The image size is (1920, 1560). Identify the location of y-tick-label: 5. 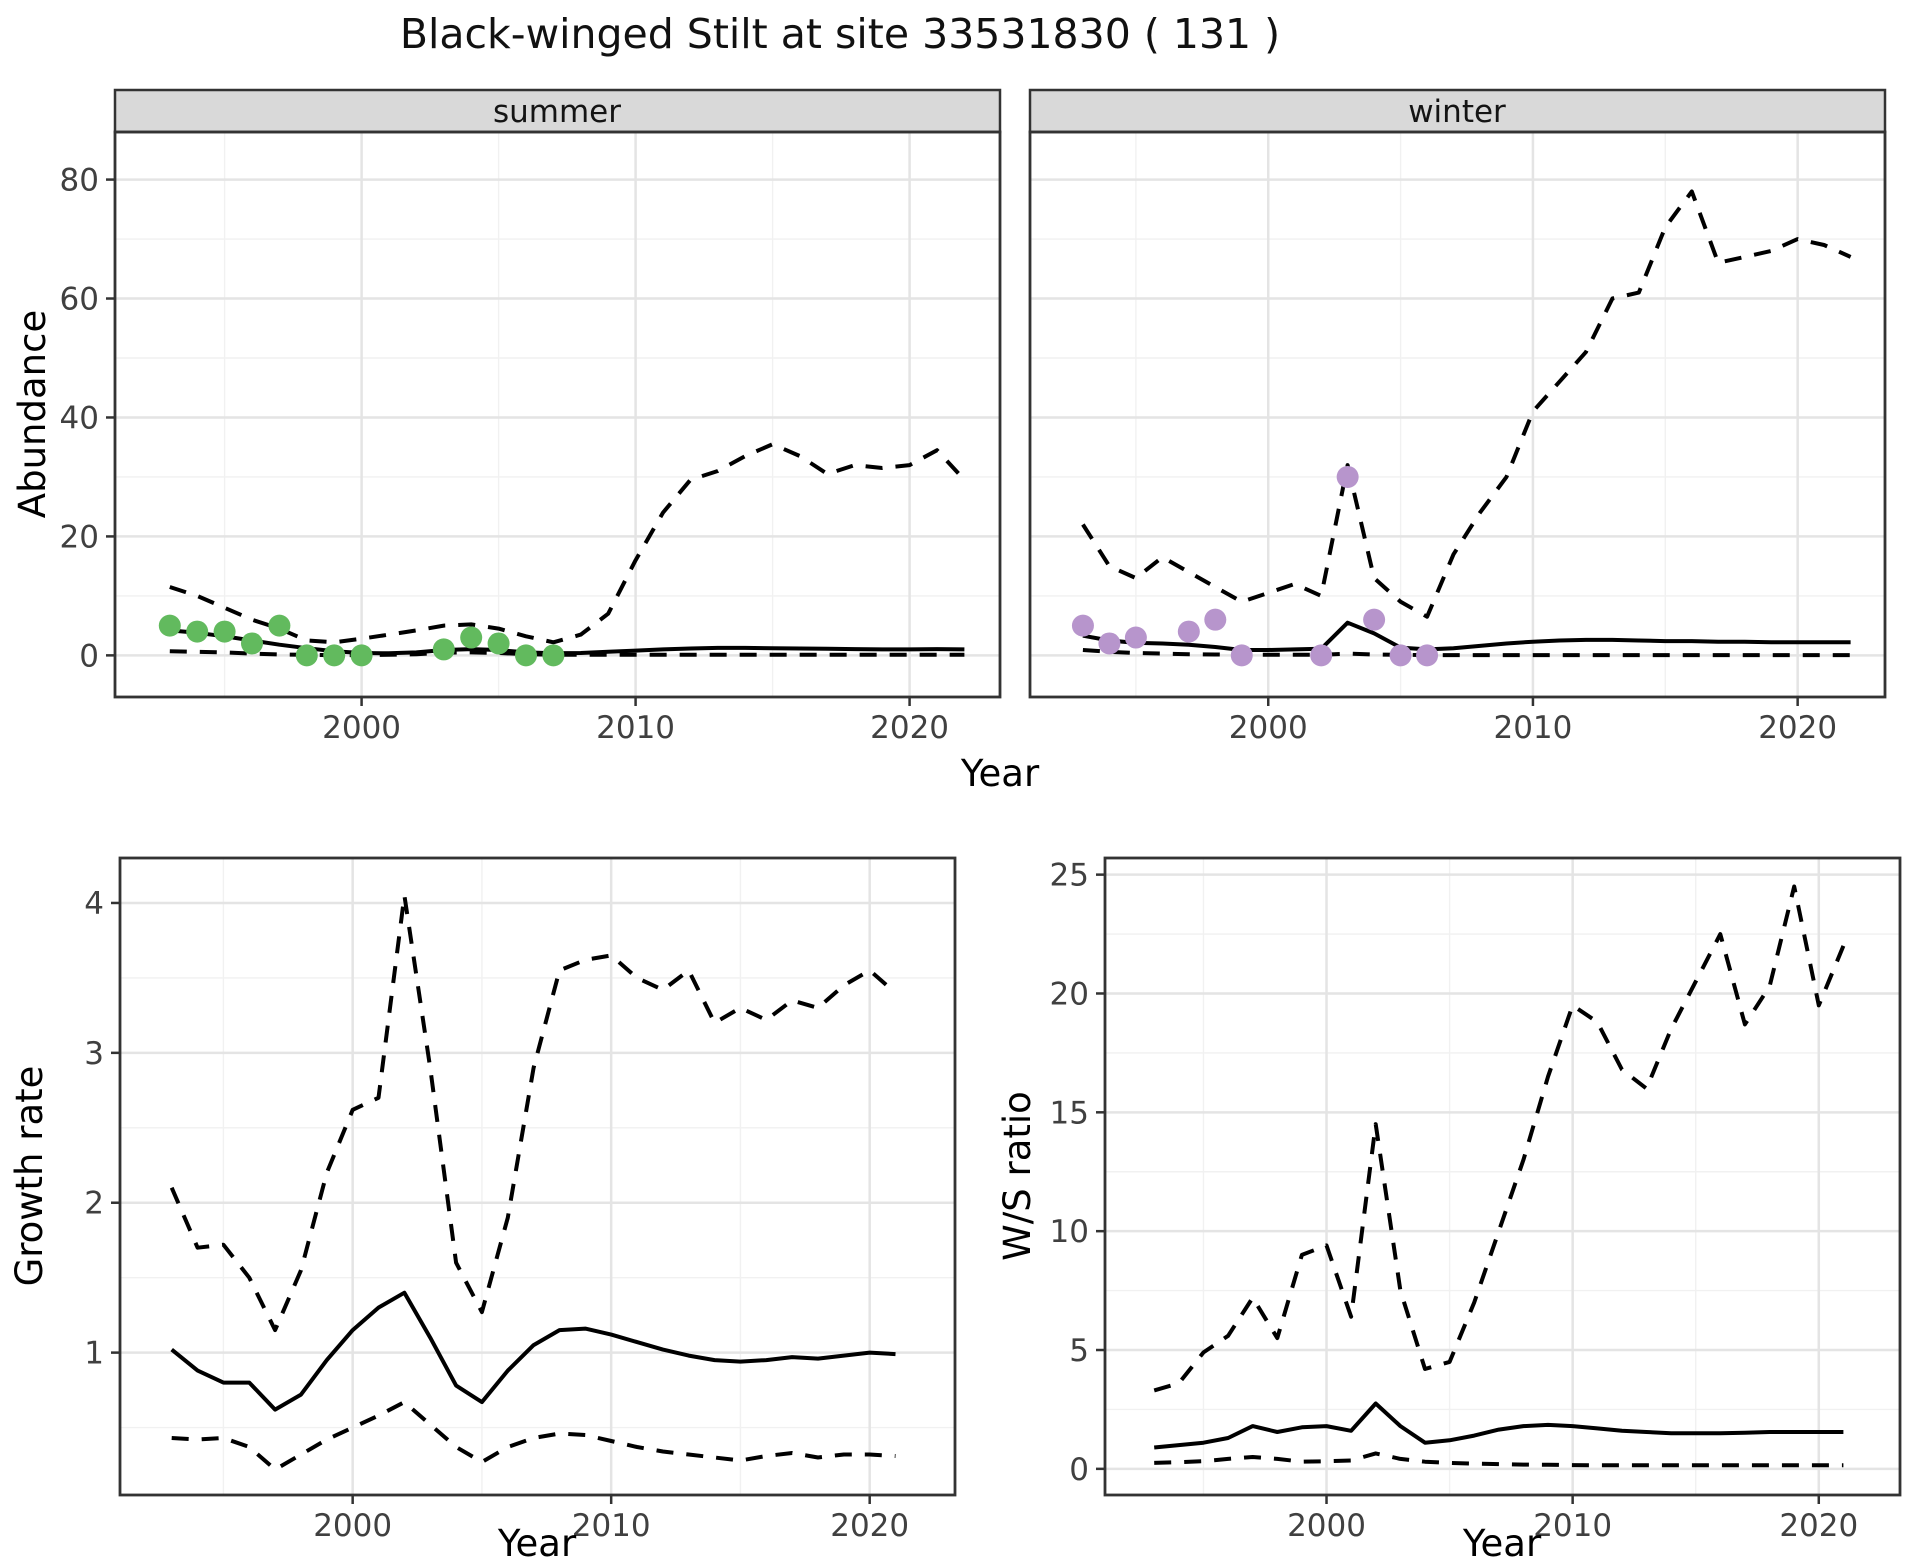
(1079, 1351).